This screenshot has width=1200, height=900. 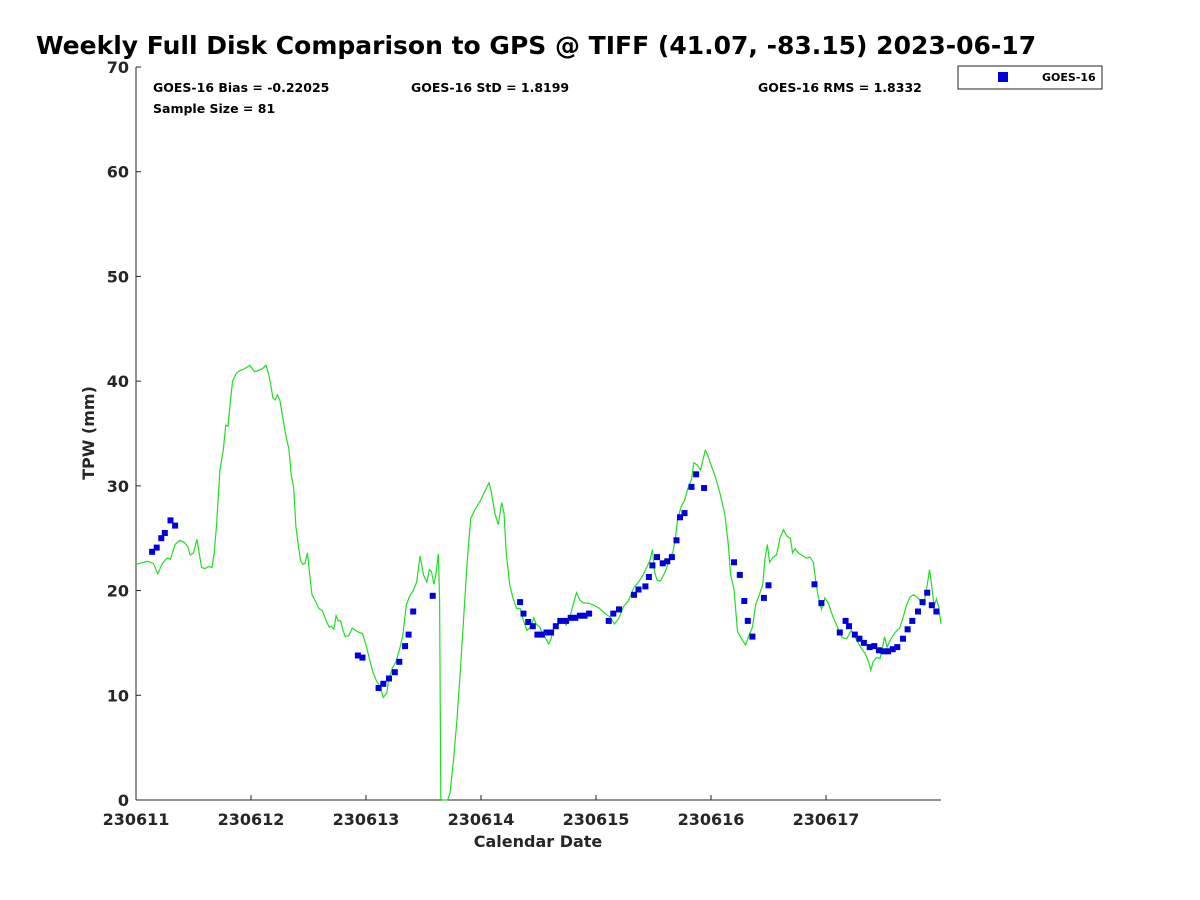 I want to click on y-tick-label: 70, so click(x=118, y=67).